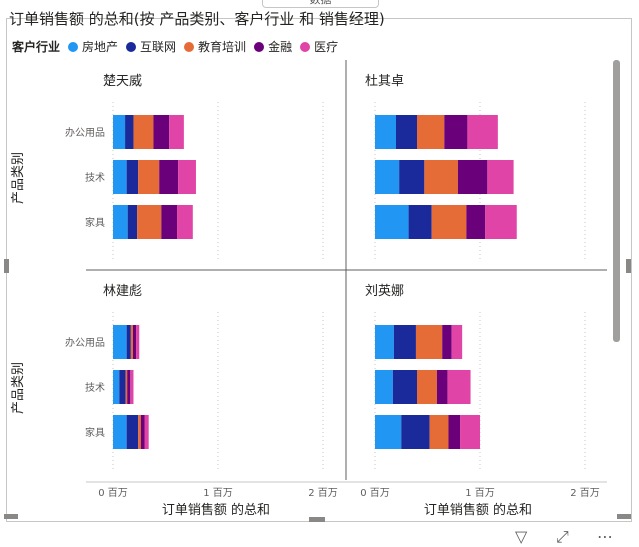 This screenshot has height=547, width=639. Describe the element at coordinates (628, 266) in the screenshot. I see `resize-handle-right` at that location.